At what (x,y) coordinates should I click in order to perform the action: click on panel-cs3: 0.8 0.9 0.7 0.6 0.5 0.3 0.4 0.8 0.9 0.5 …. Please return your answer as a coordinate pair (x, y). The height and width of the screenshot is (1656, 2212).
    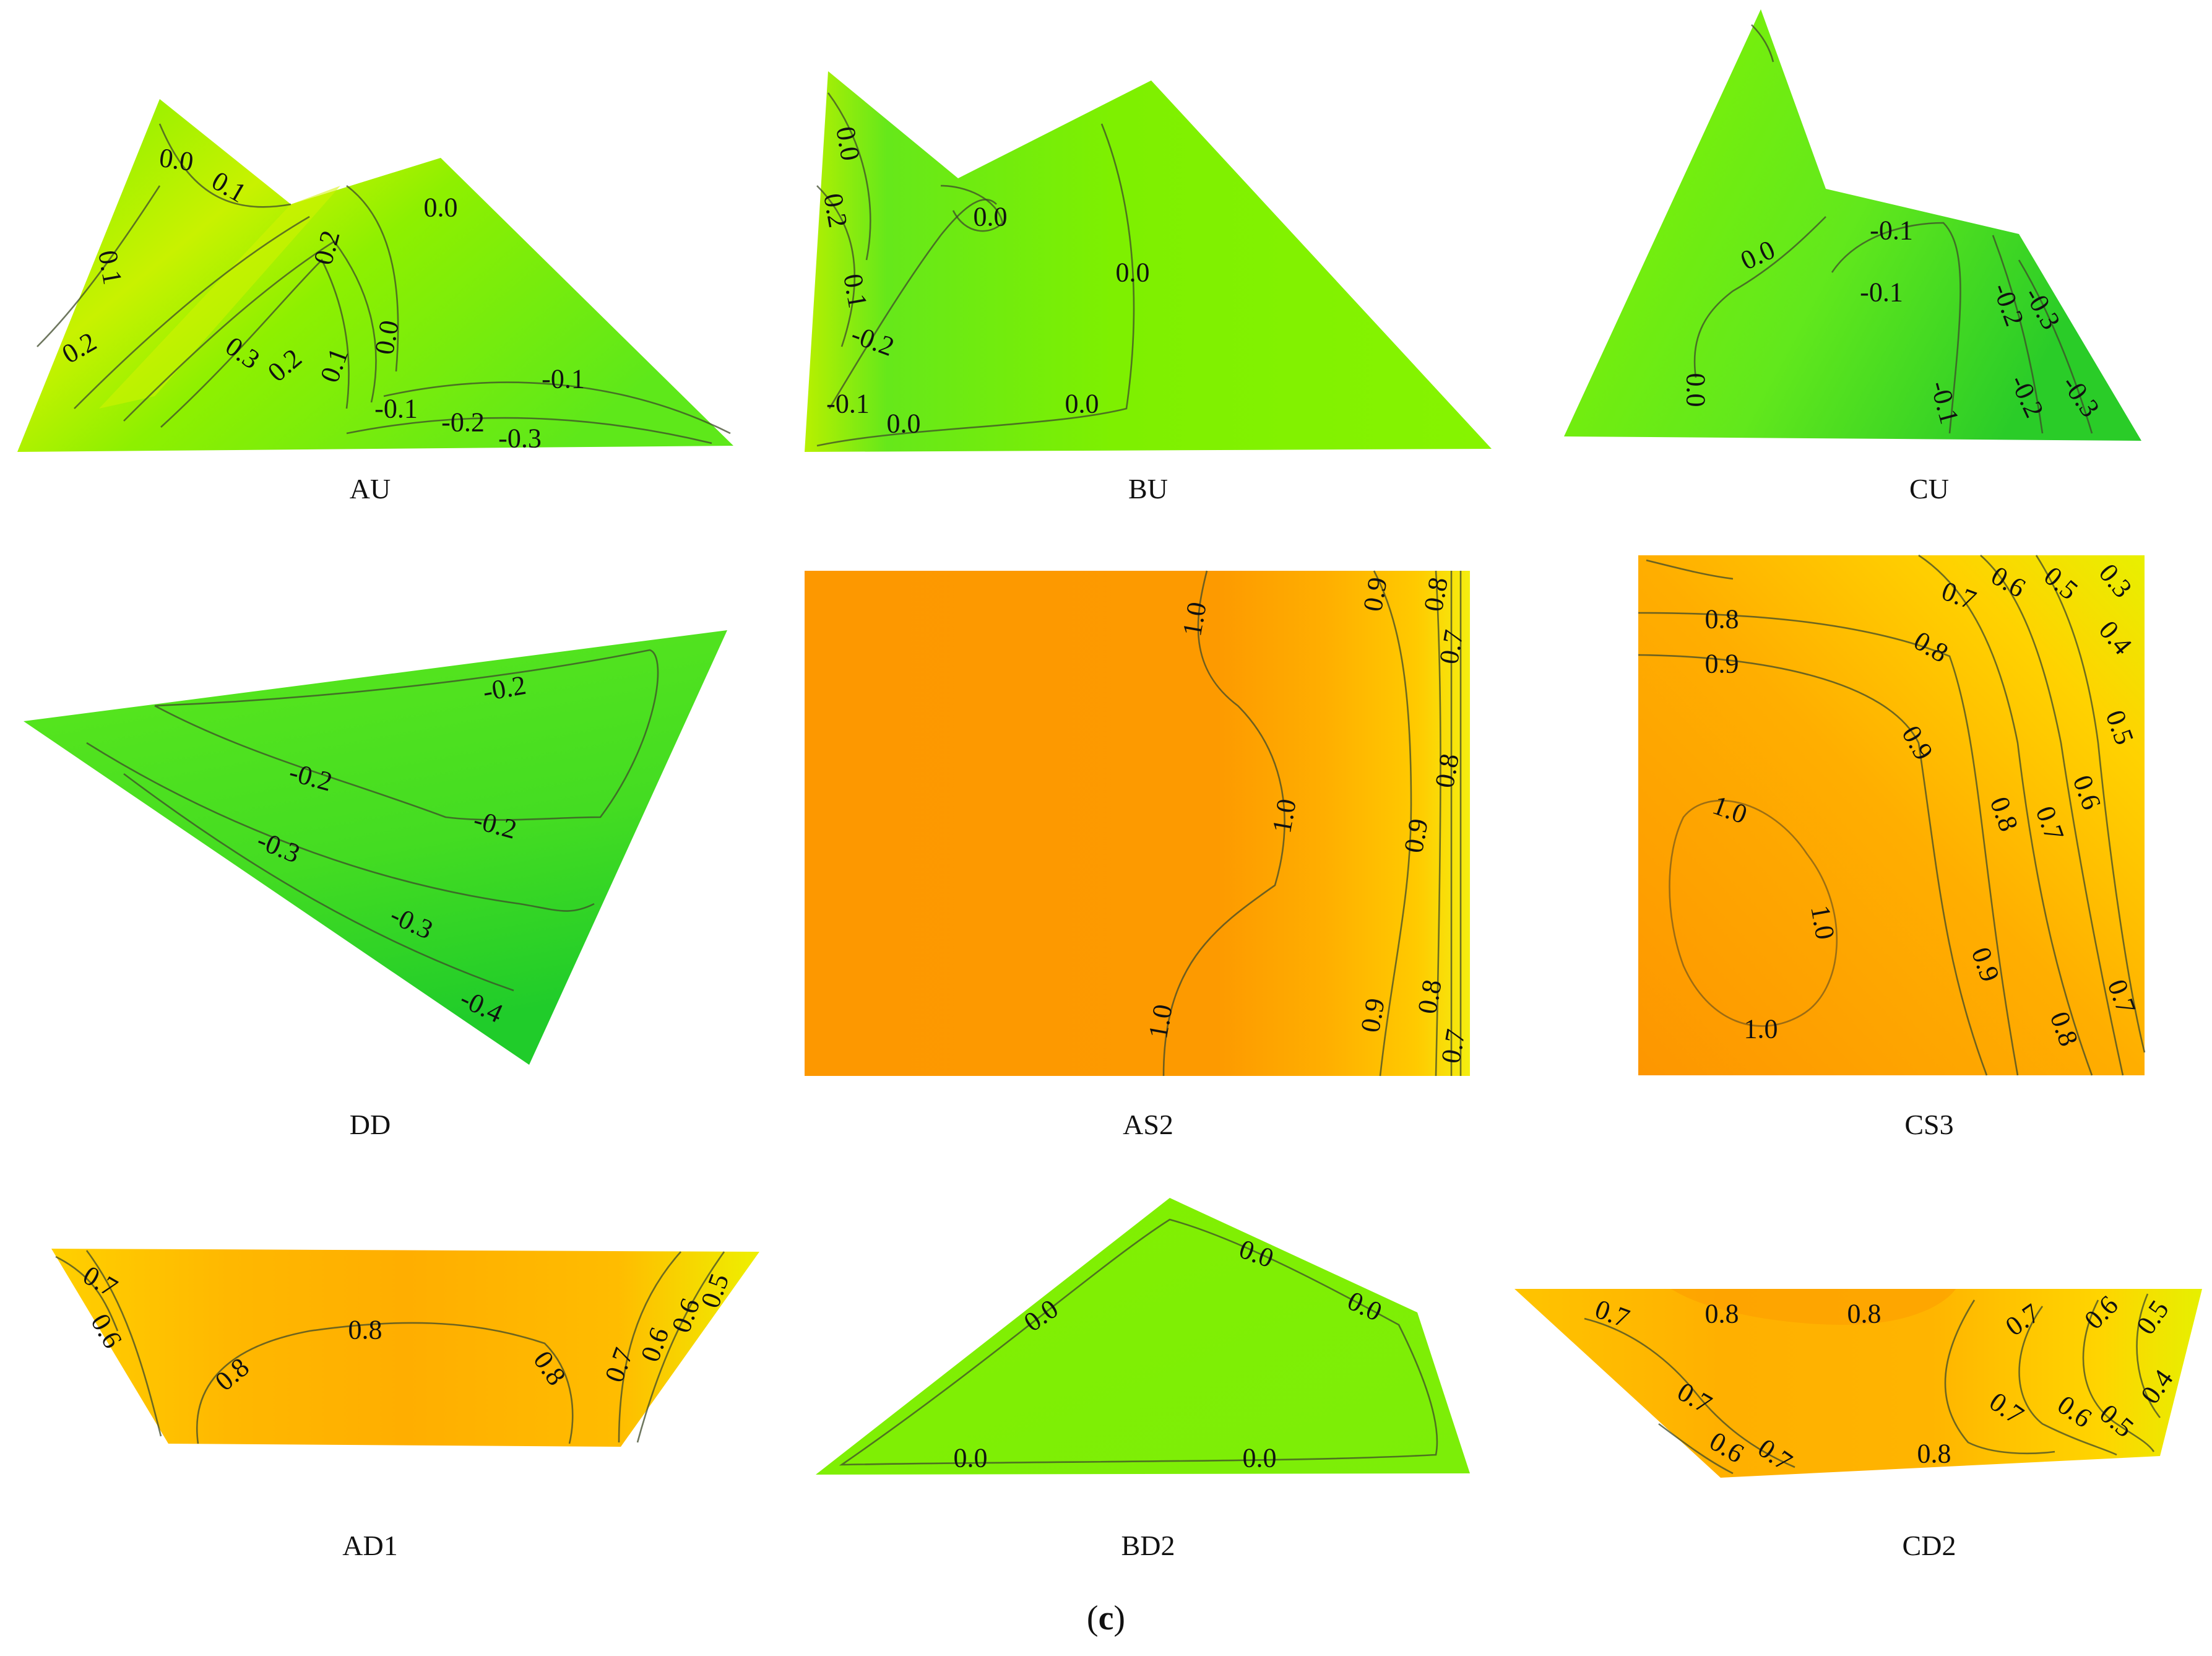
    Looking at the image, I should click on (1892, 847).